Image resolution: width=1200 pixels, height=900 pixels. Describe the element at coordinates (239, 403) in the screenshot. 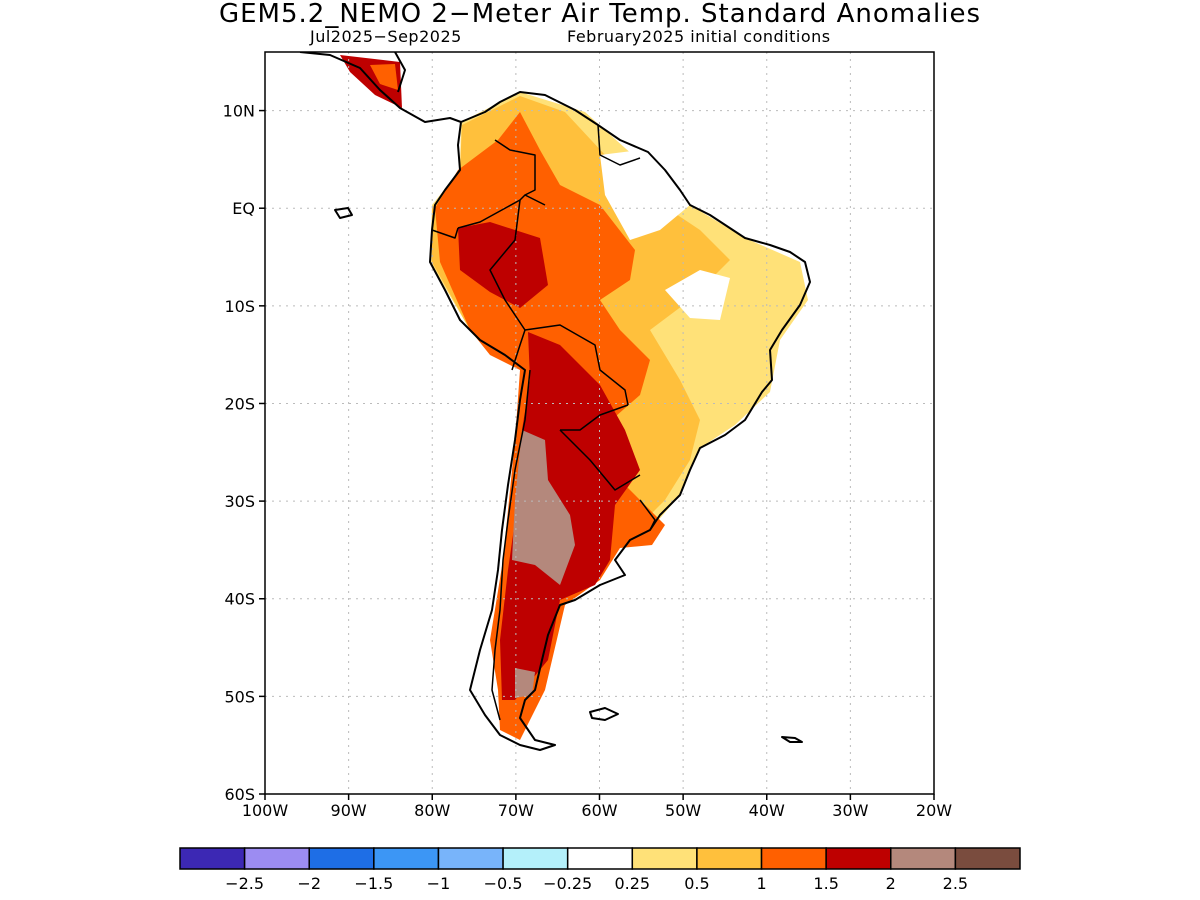

I see `lat-label: 20S` at that location.